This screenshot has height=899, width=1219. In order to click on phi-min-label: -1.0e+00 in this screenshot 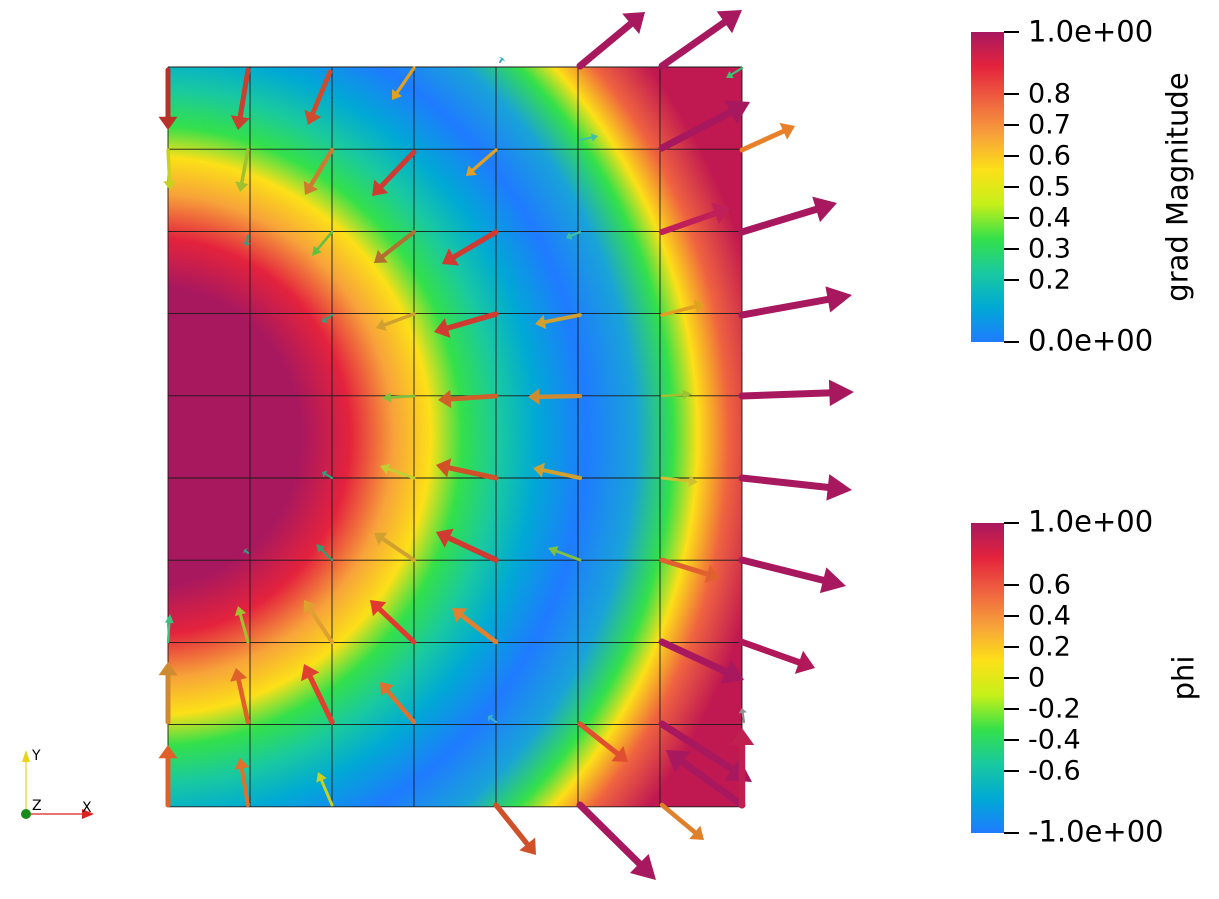, I will do `click(1096, 831)`.